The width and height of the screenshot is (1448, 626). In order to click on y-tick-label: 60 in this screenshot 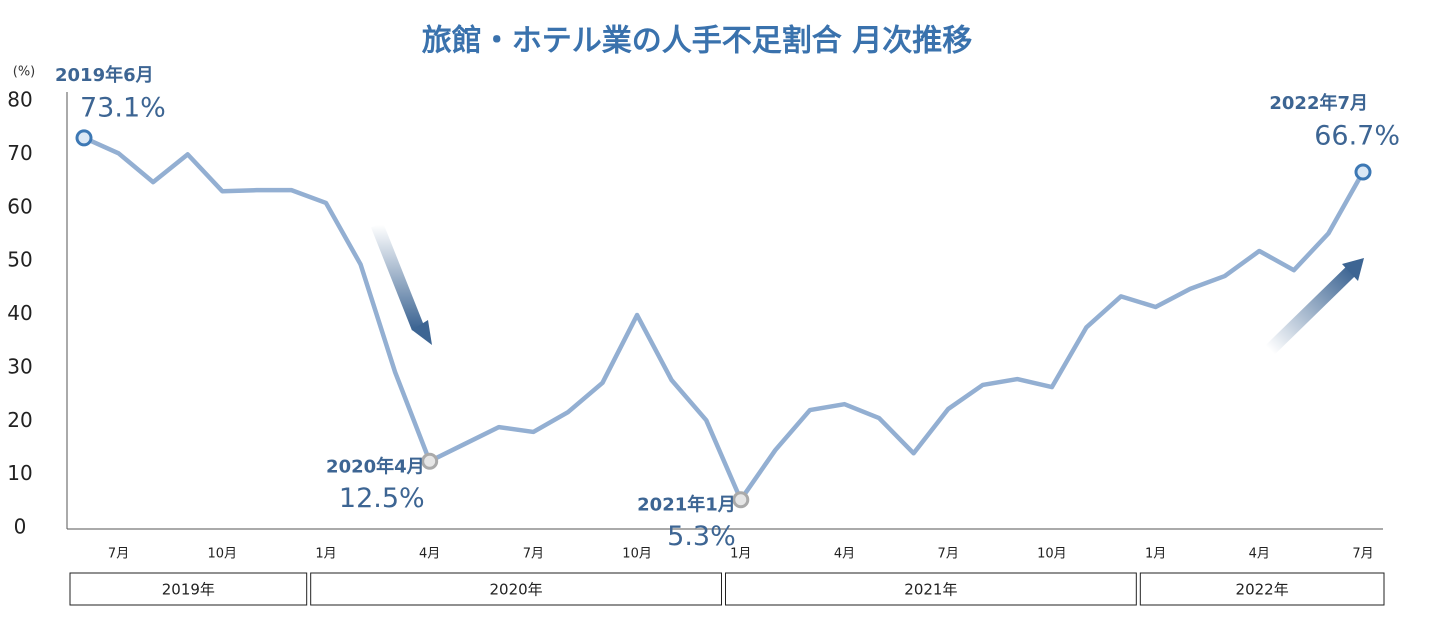, I will do `click(19, 206)`.